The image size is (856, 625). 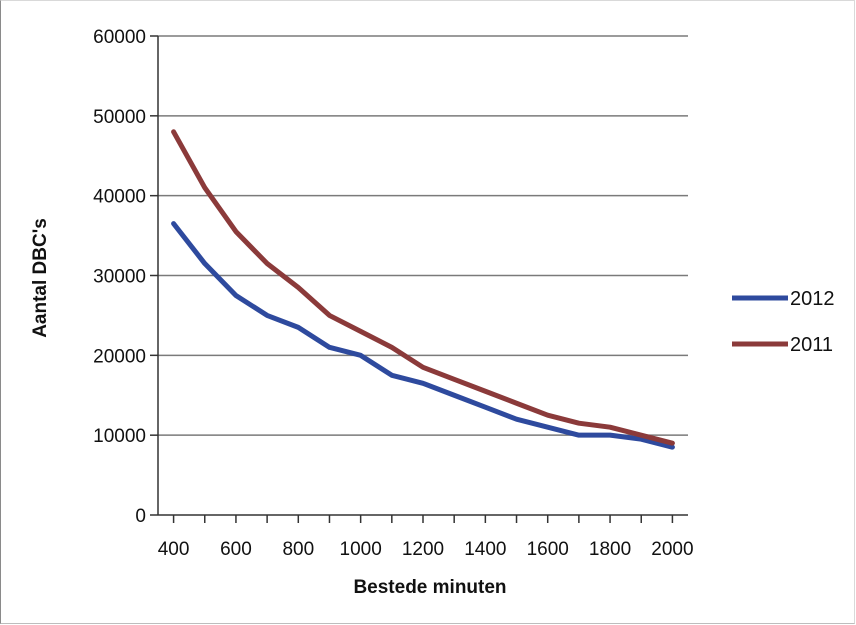 What do you see at coordinates (485, 549) in the screenshot?
I see `x-tick-label: 1400` at bounding box center [485, 549].